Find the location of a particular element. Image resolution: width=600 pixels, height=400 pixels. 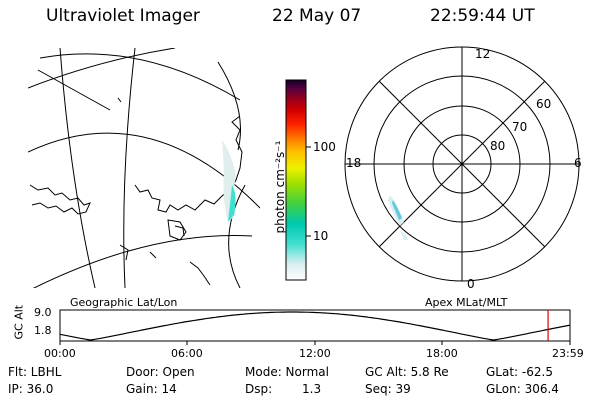

orbit-ytick-top: 9.0 is located at coordinates (43, 312).